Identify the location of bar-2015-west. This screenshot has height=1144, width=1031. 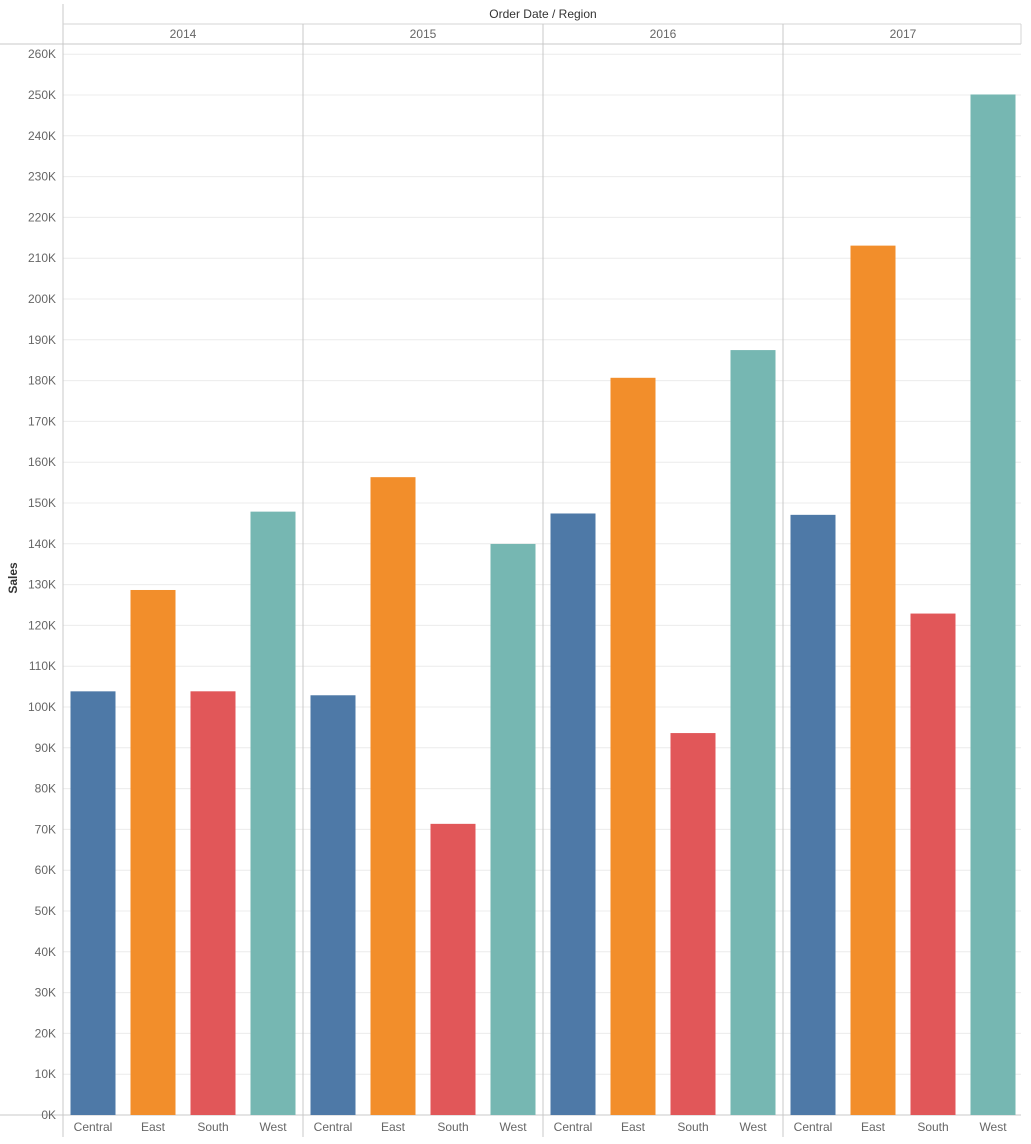
(513, 829).